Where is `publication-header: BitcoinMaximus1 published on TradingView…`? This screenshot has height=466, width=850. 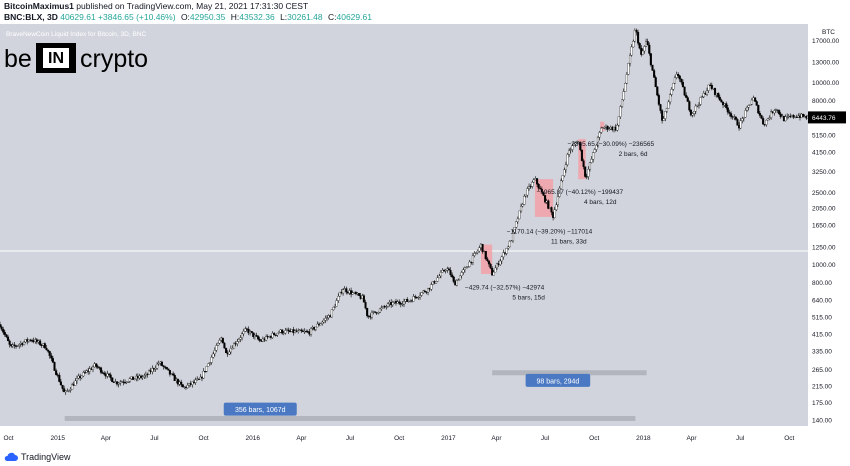 publication-header: BitcoinMaximus1 published on TradingView… is located at coordinates (425, 12).